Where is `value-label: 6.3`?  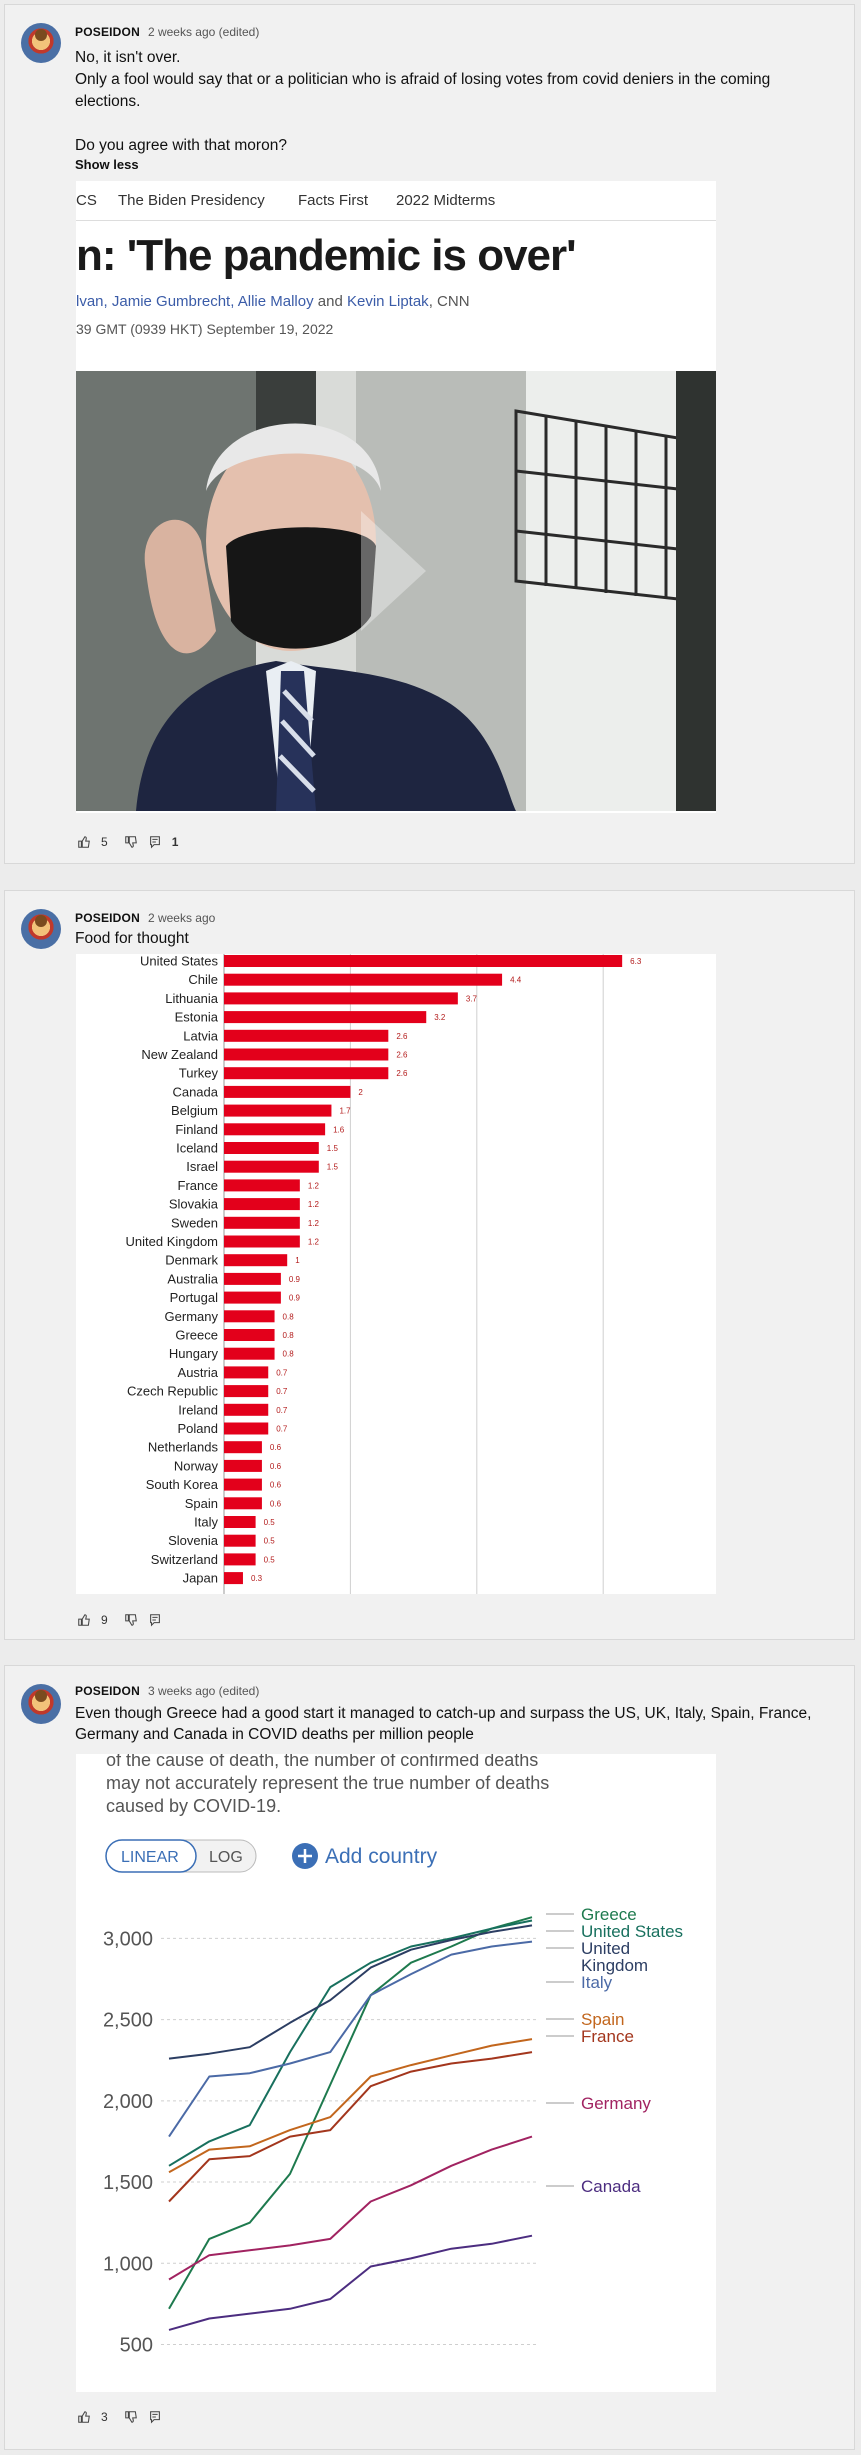
value-label: 6.3 is located at coordinates (636, 961).